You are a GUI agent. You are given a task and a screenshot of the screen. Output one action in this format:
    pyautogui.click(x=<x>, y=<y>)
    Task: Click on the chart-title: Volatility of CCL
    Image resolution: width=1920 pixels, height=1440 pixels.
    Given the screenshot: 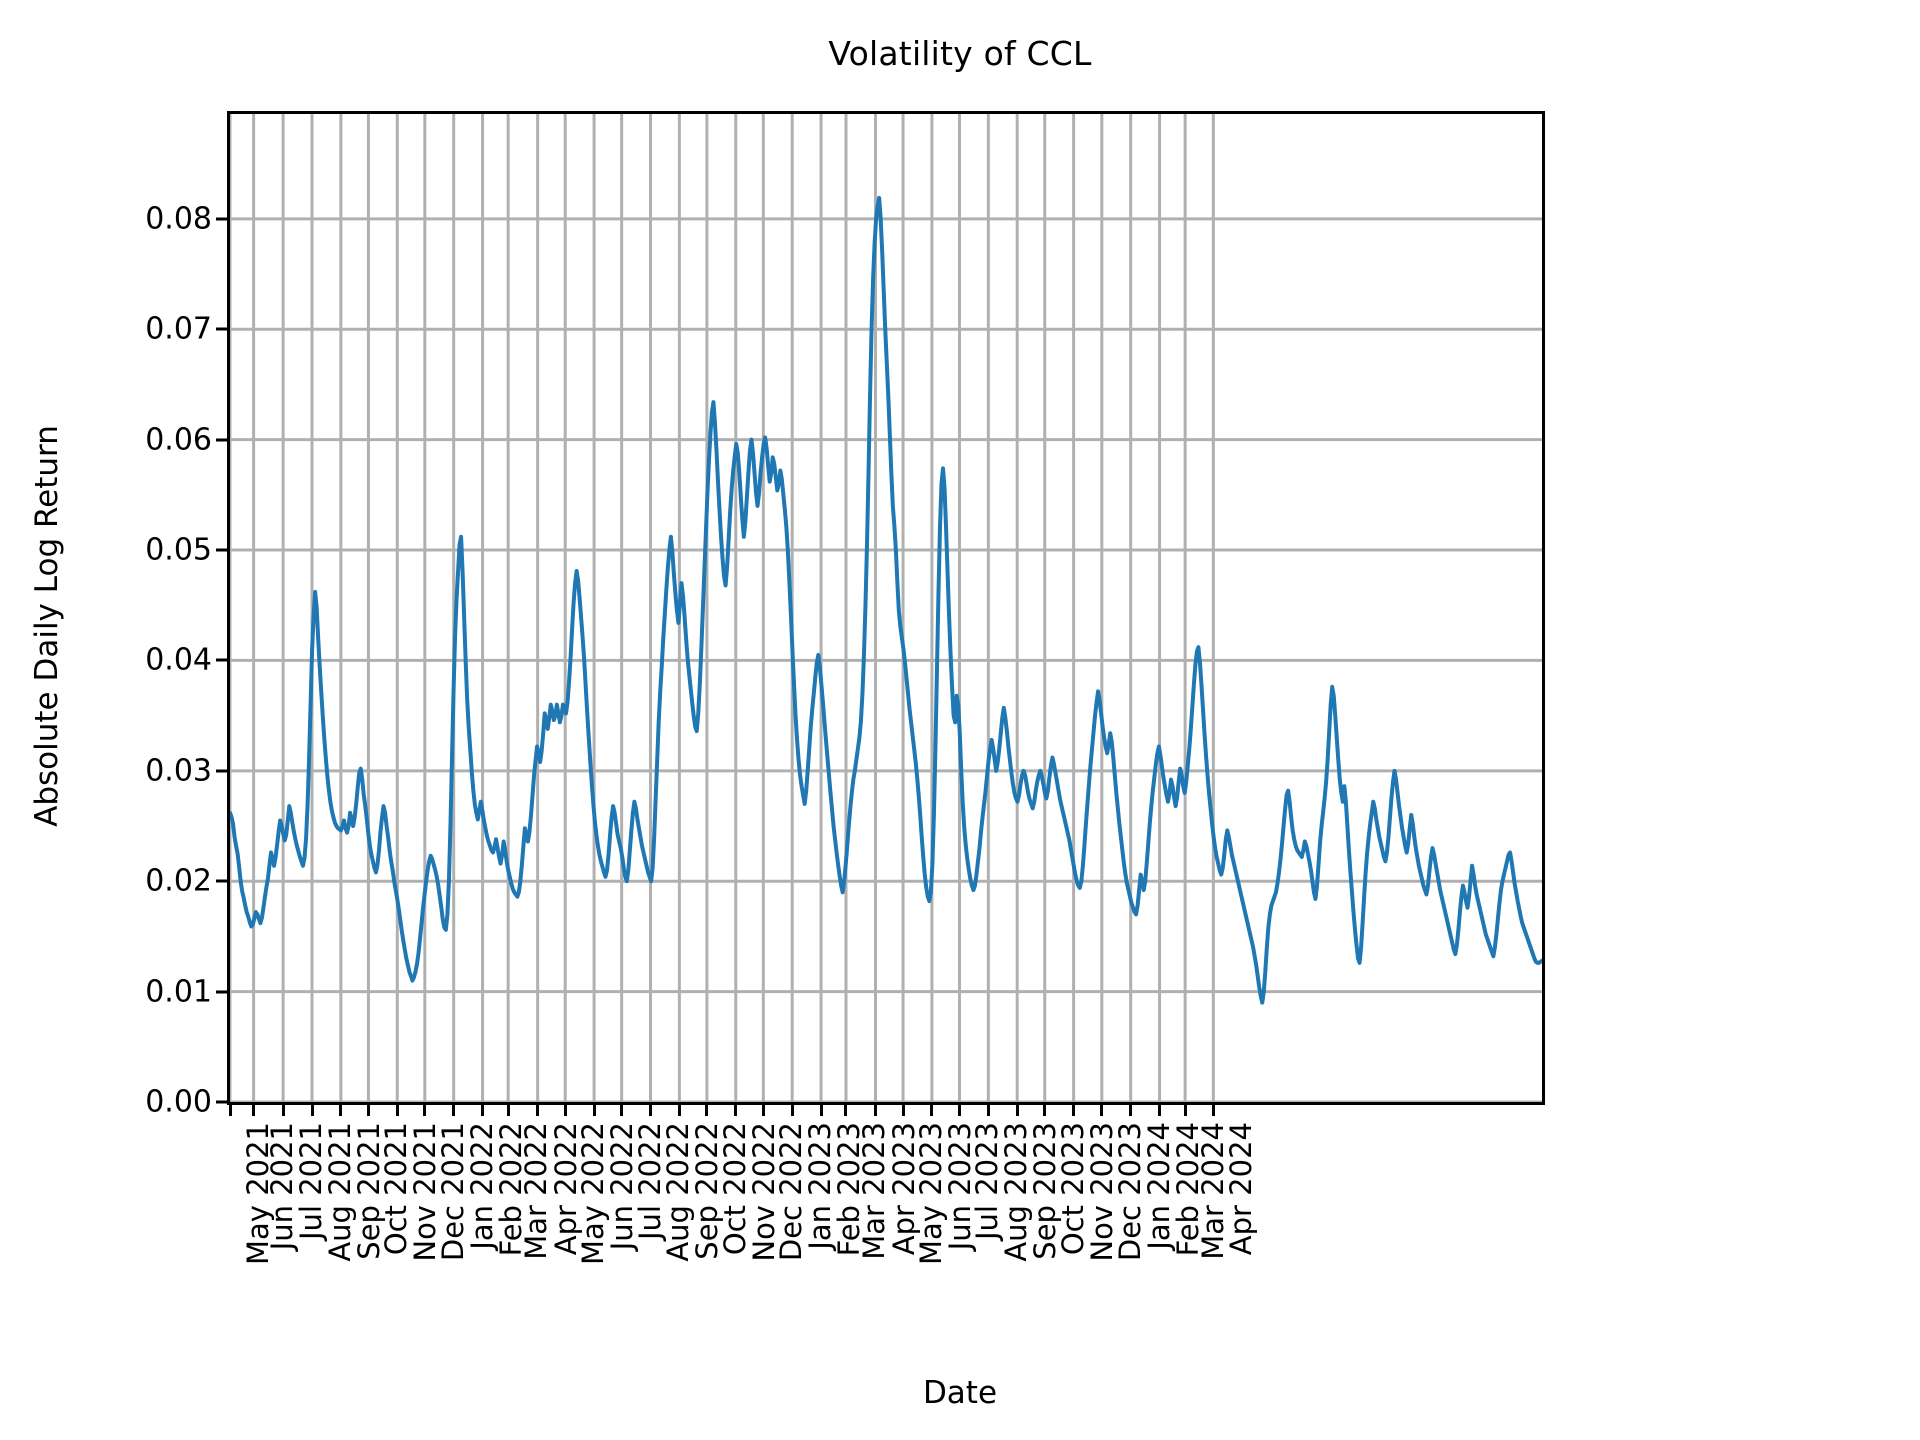 What is the action you would take?
    pyautogui.click(x=960, y=53)
    